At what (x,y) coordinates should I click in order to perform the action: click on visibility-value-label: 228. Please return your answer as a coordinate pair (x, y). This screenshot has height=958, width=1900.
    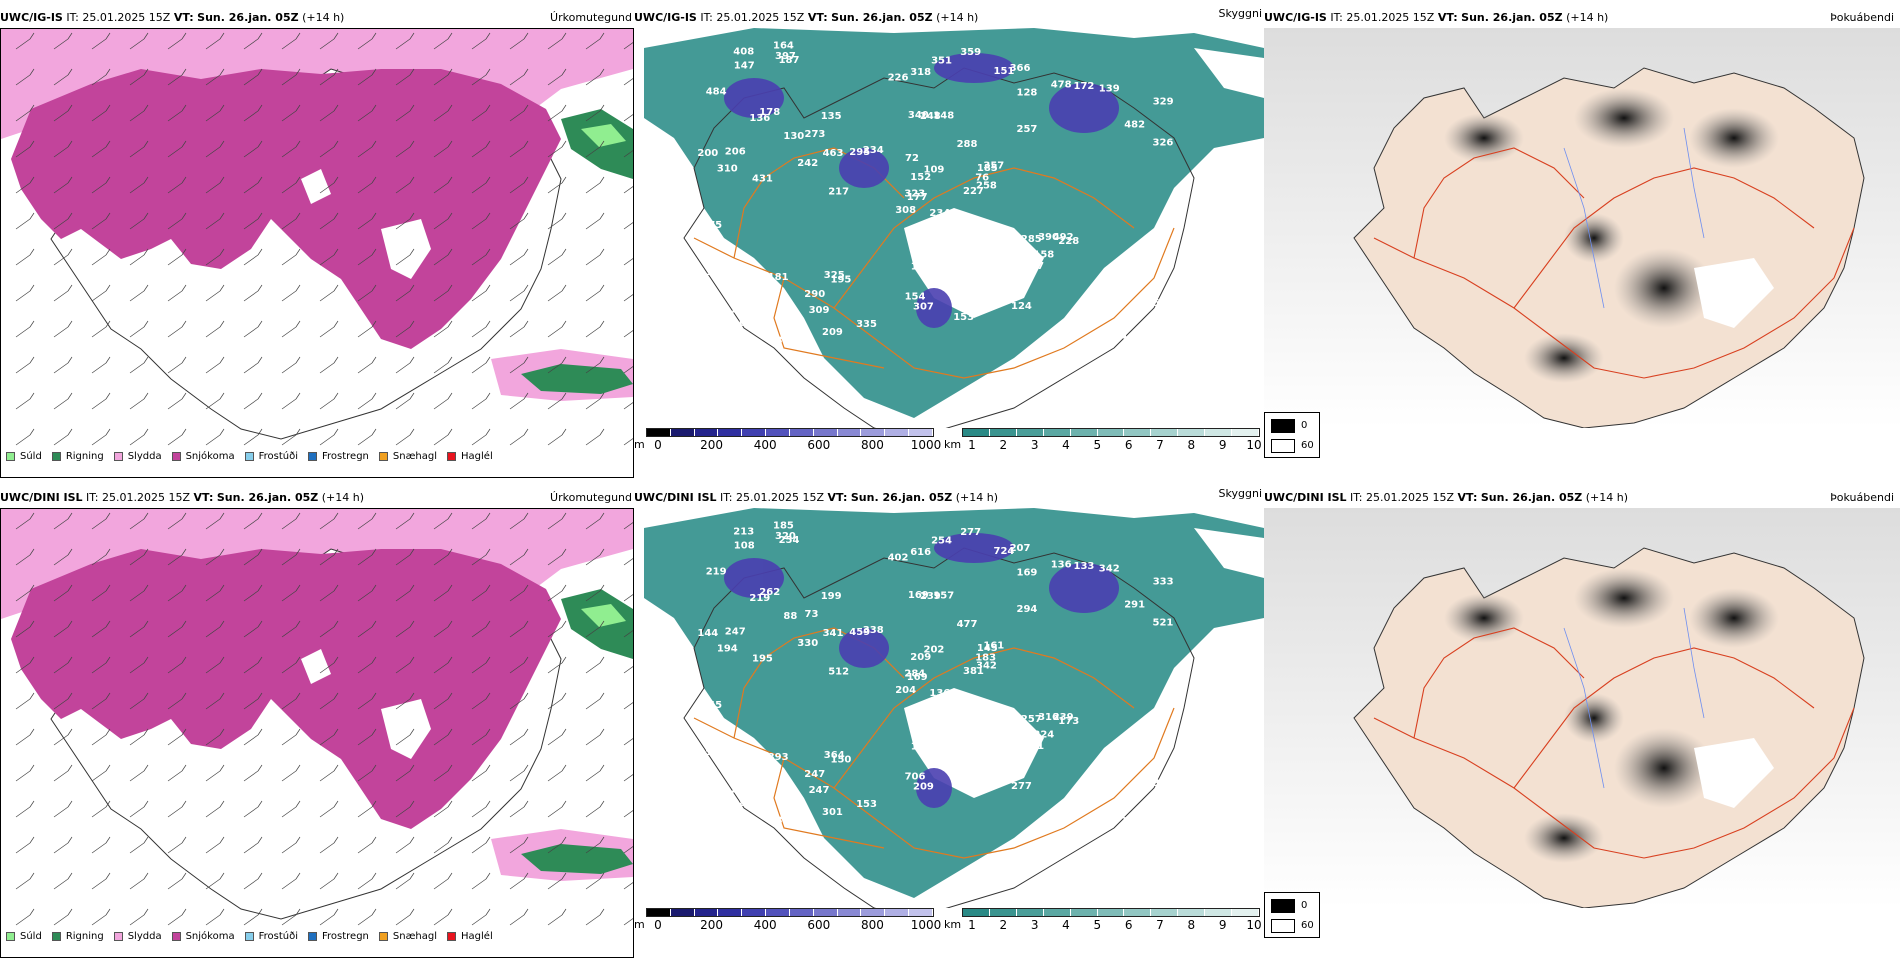
    Looking at the image, I should click on (1068, 241).